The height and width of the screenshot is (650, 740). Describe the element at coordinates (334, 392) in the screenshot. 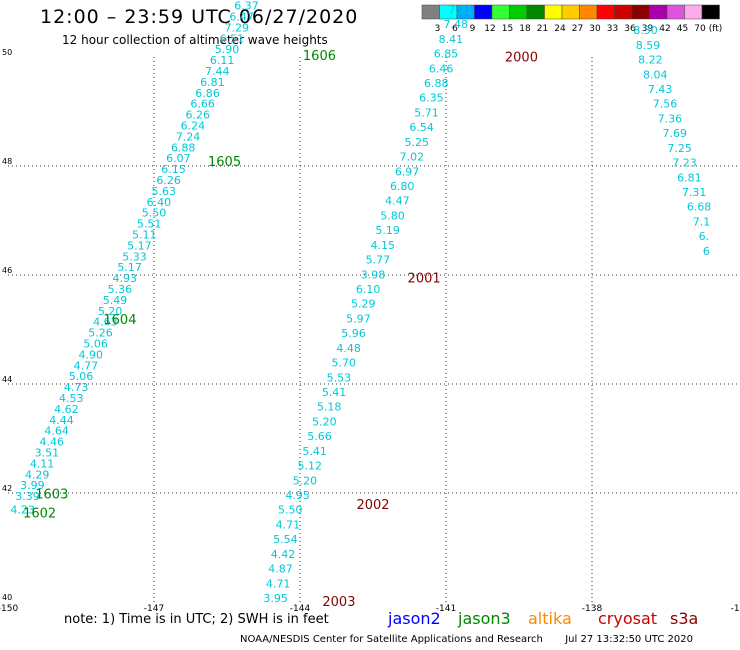

I see `wave-height-value: 5.41` at that location.